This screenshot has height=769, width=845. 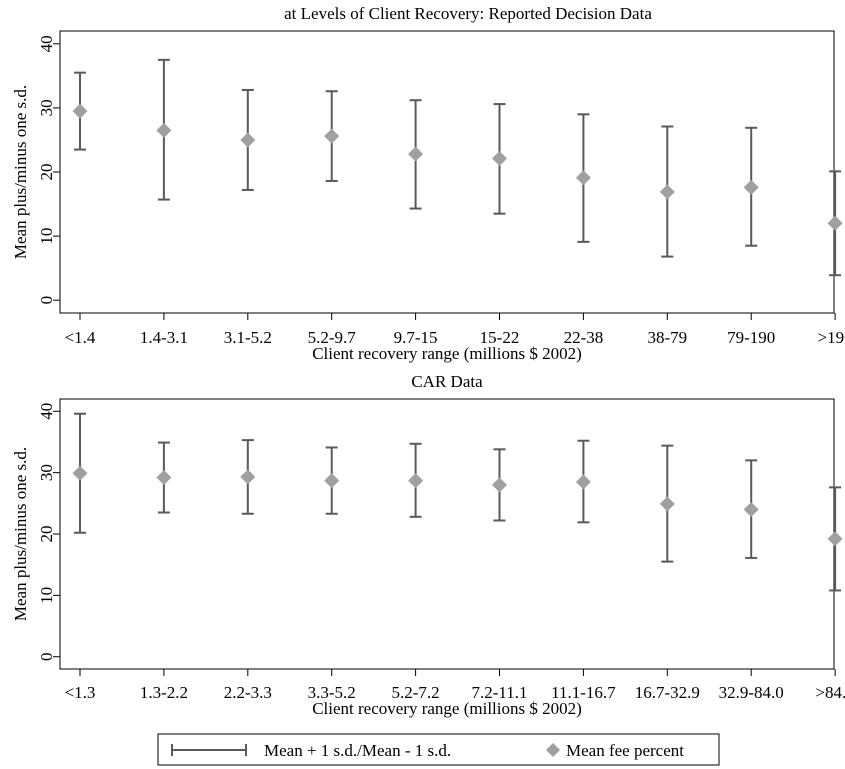 What do you see at coordinates (357, 750) in the screenshot?
I see `legend-label-range: Mean + 1 s.d./Mean - 1 s.d.` at bounding box center [357, 750].